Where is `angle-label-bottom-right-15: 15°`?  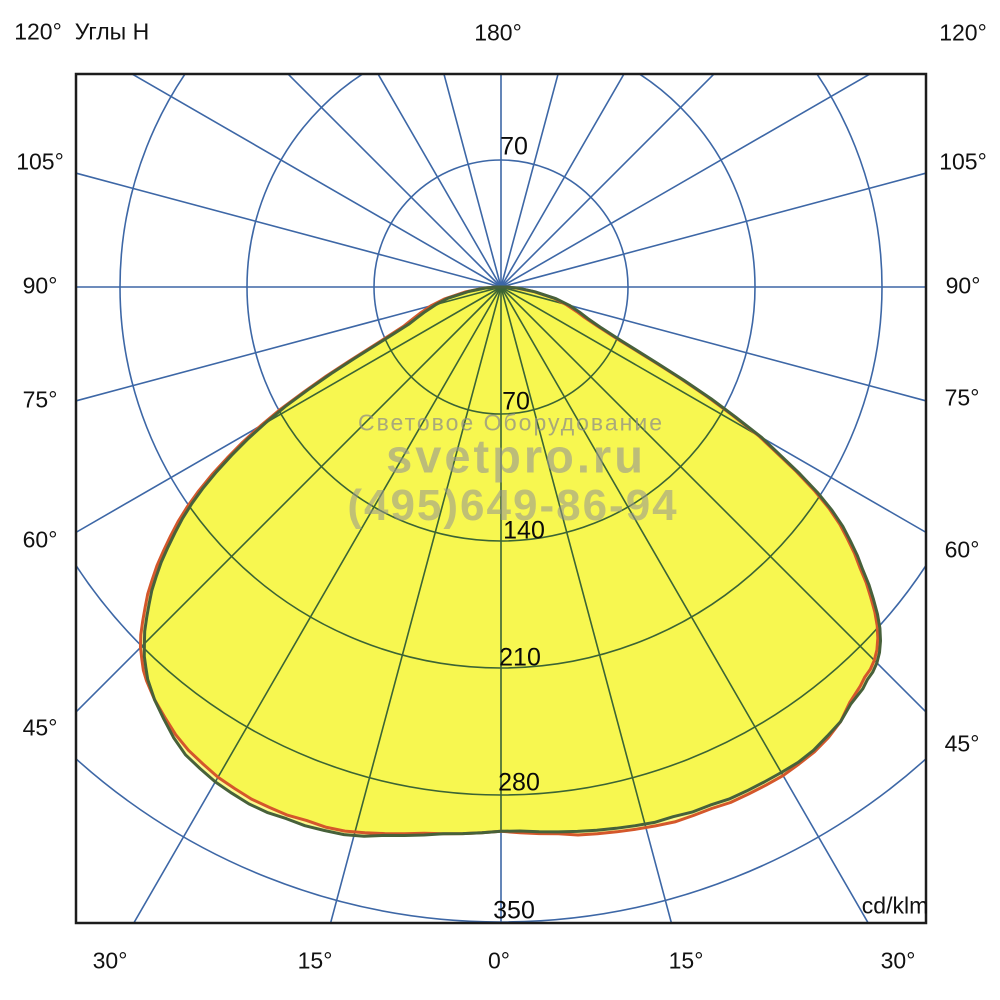 angle-label-bottom-right-15: 15° is located at coordinates (686, 960).